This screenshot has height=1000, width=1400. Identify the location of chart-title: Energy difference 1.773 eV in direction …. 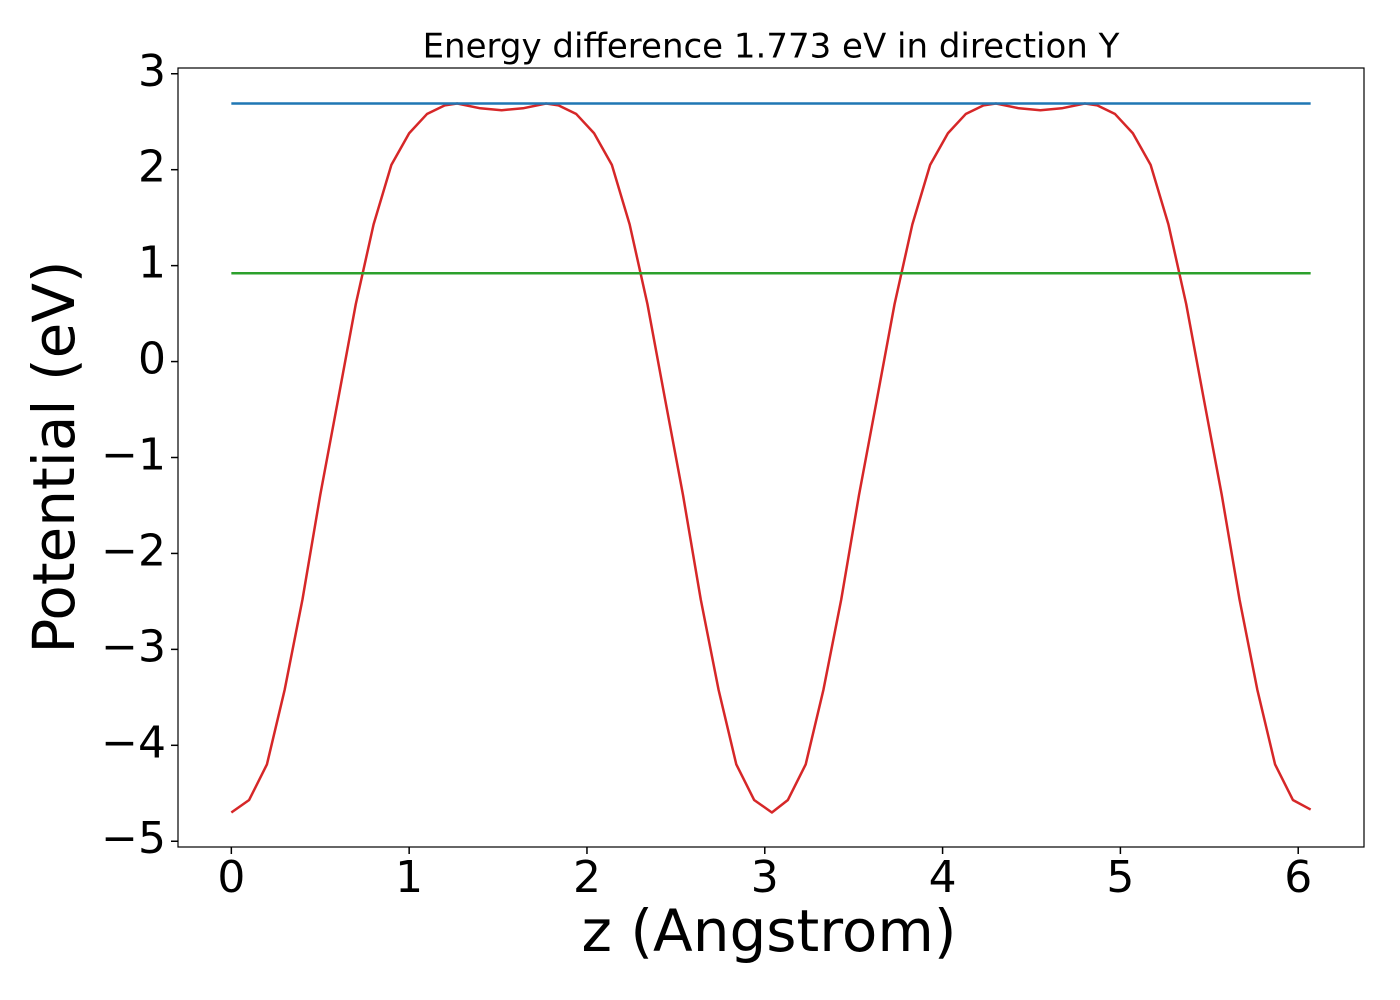
(771, 47).